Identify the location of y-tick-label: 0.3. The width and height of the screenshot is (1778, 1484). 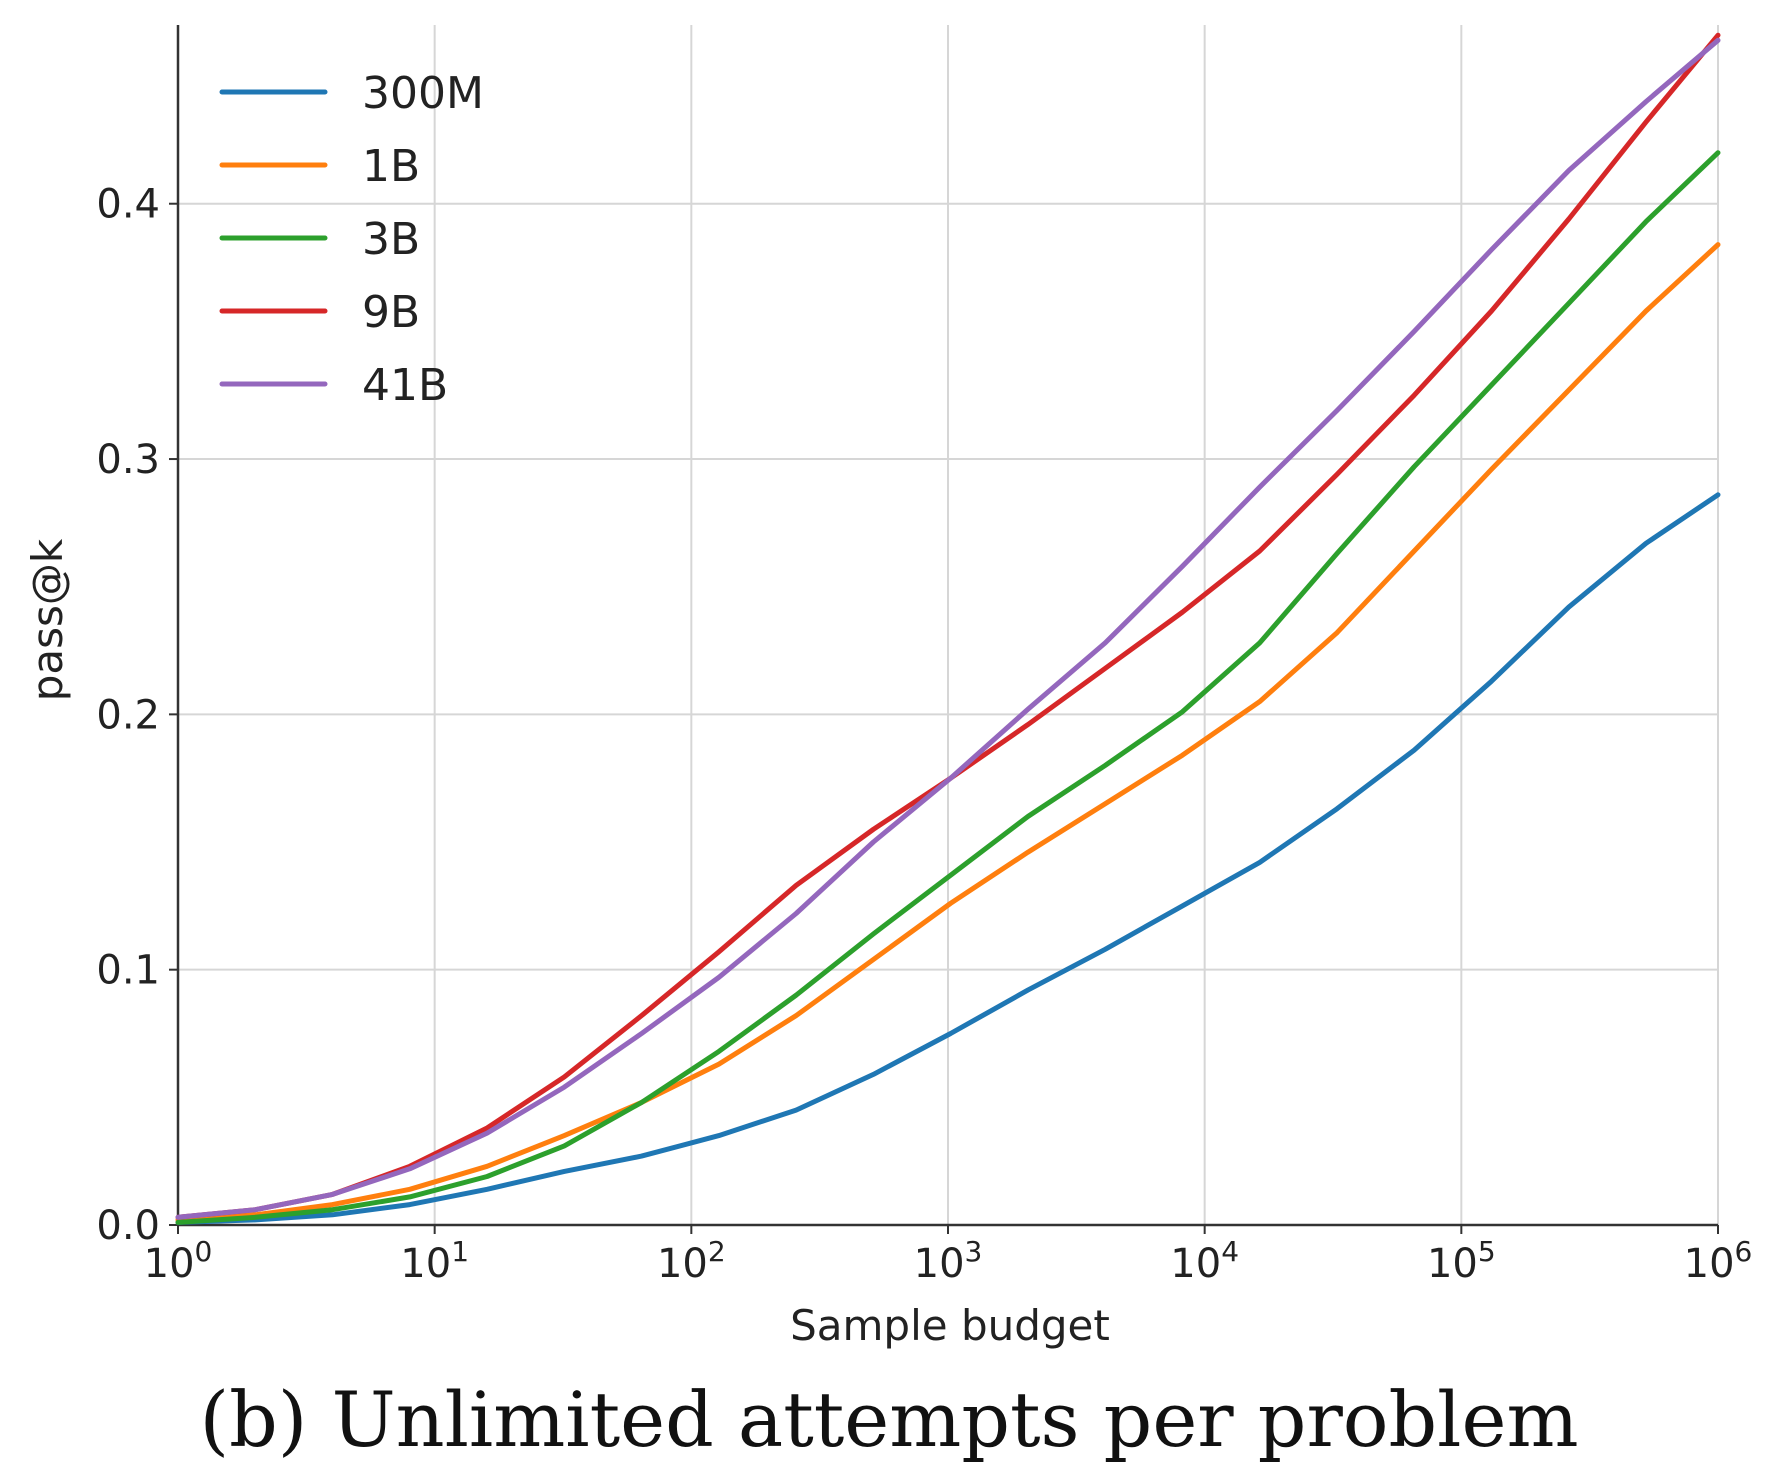
(128, 460).